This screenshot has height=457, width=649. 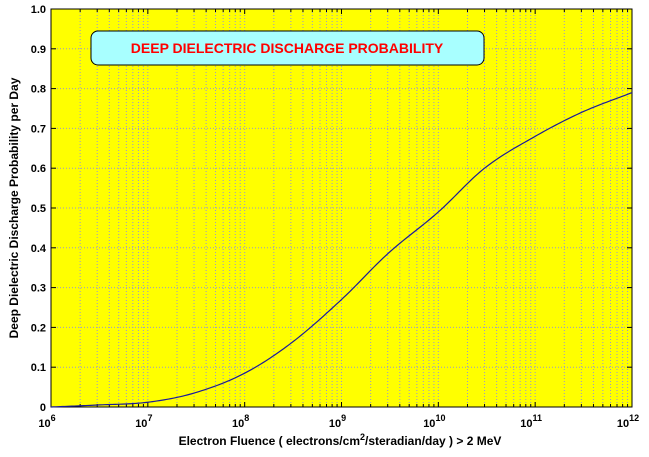 I want to click on title-background, so click(x=287, y=48).